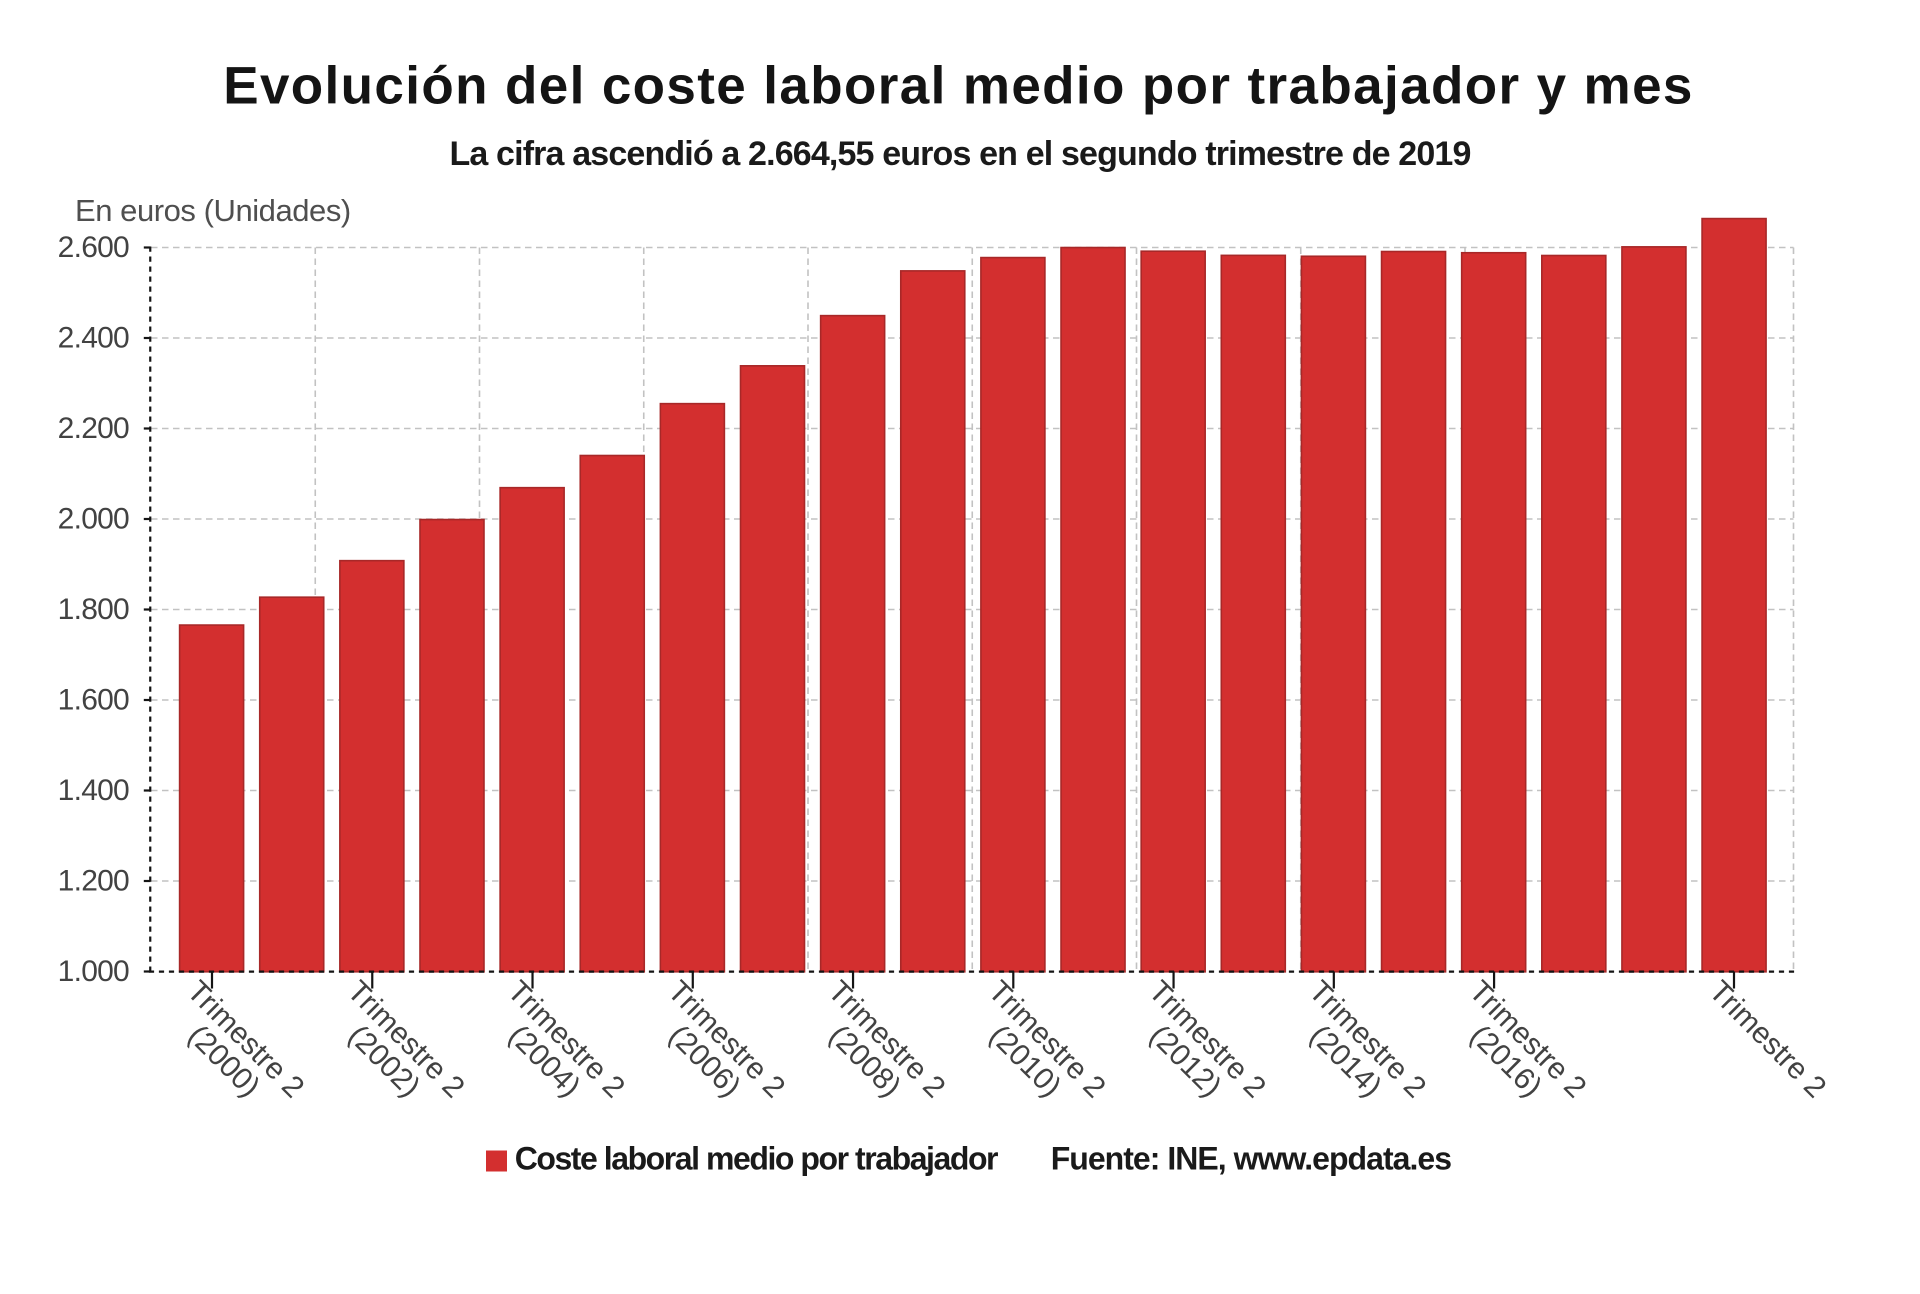 This screenshot has height=1294, width=1920. What do you see at coordinates (93, 338) in the screenshot?
I see `svg-text: 2.400` at bounding box center [93, 338].